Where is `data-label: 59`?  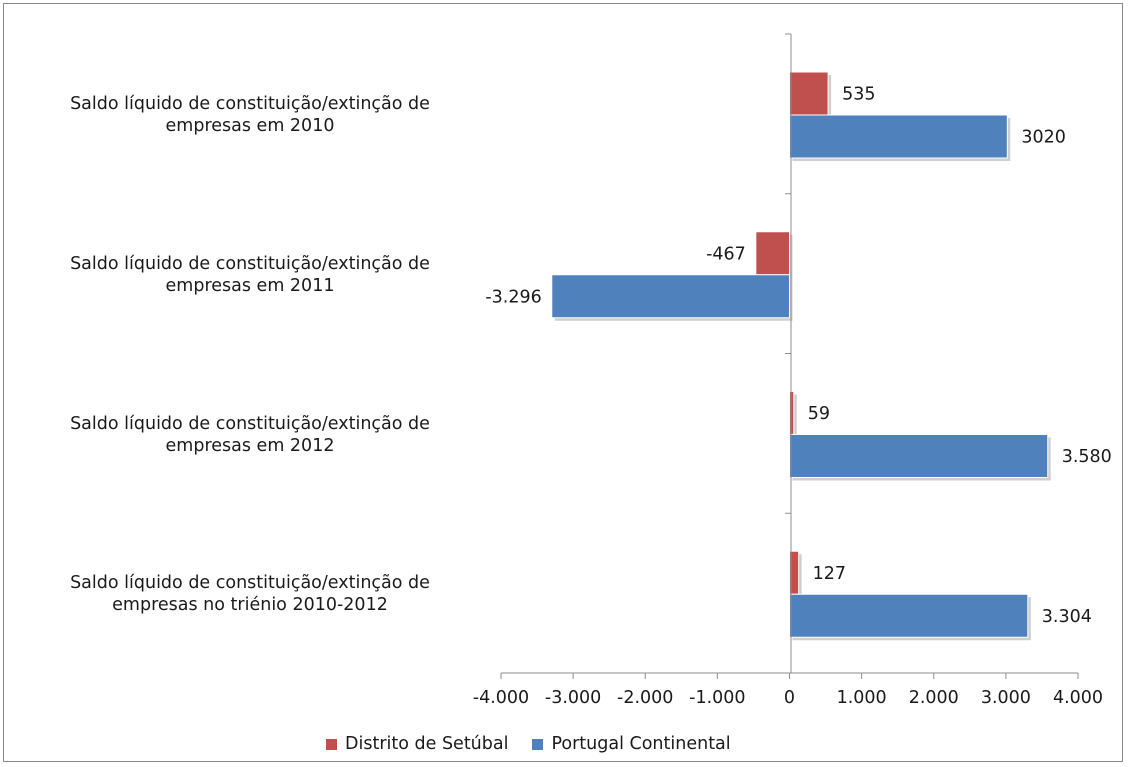
data-label: 59 is located at coordinates (819, 414).